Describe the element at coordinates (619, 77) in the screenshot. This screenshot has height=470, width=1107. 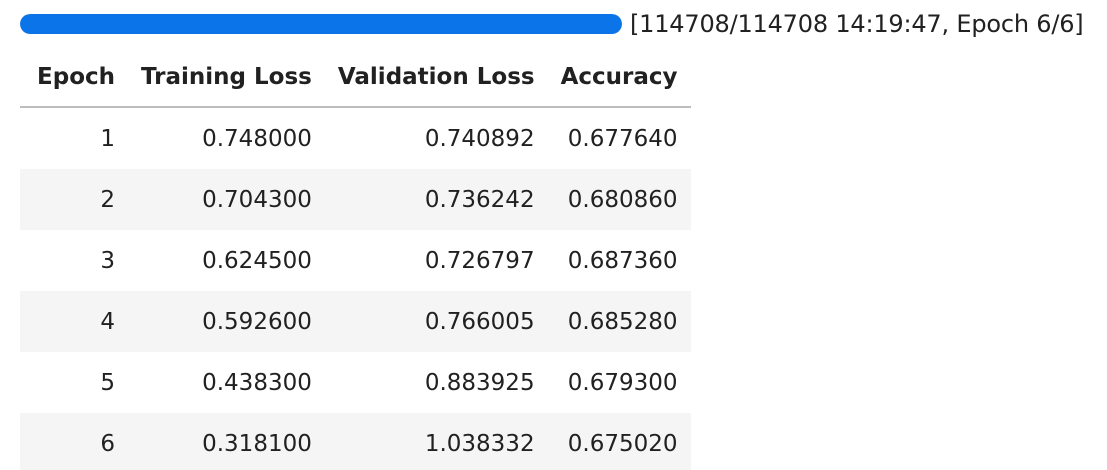
I see `column-header-accuracy: Accuracy` at that location.